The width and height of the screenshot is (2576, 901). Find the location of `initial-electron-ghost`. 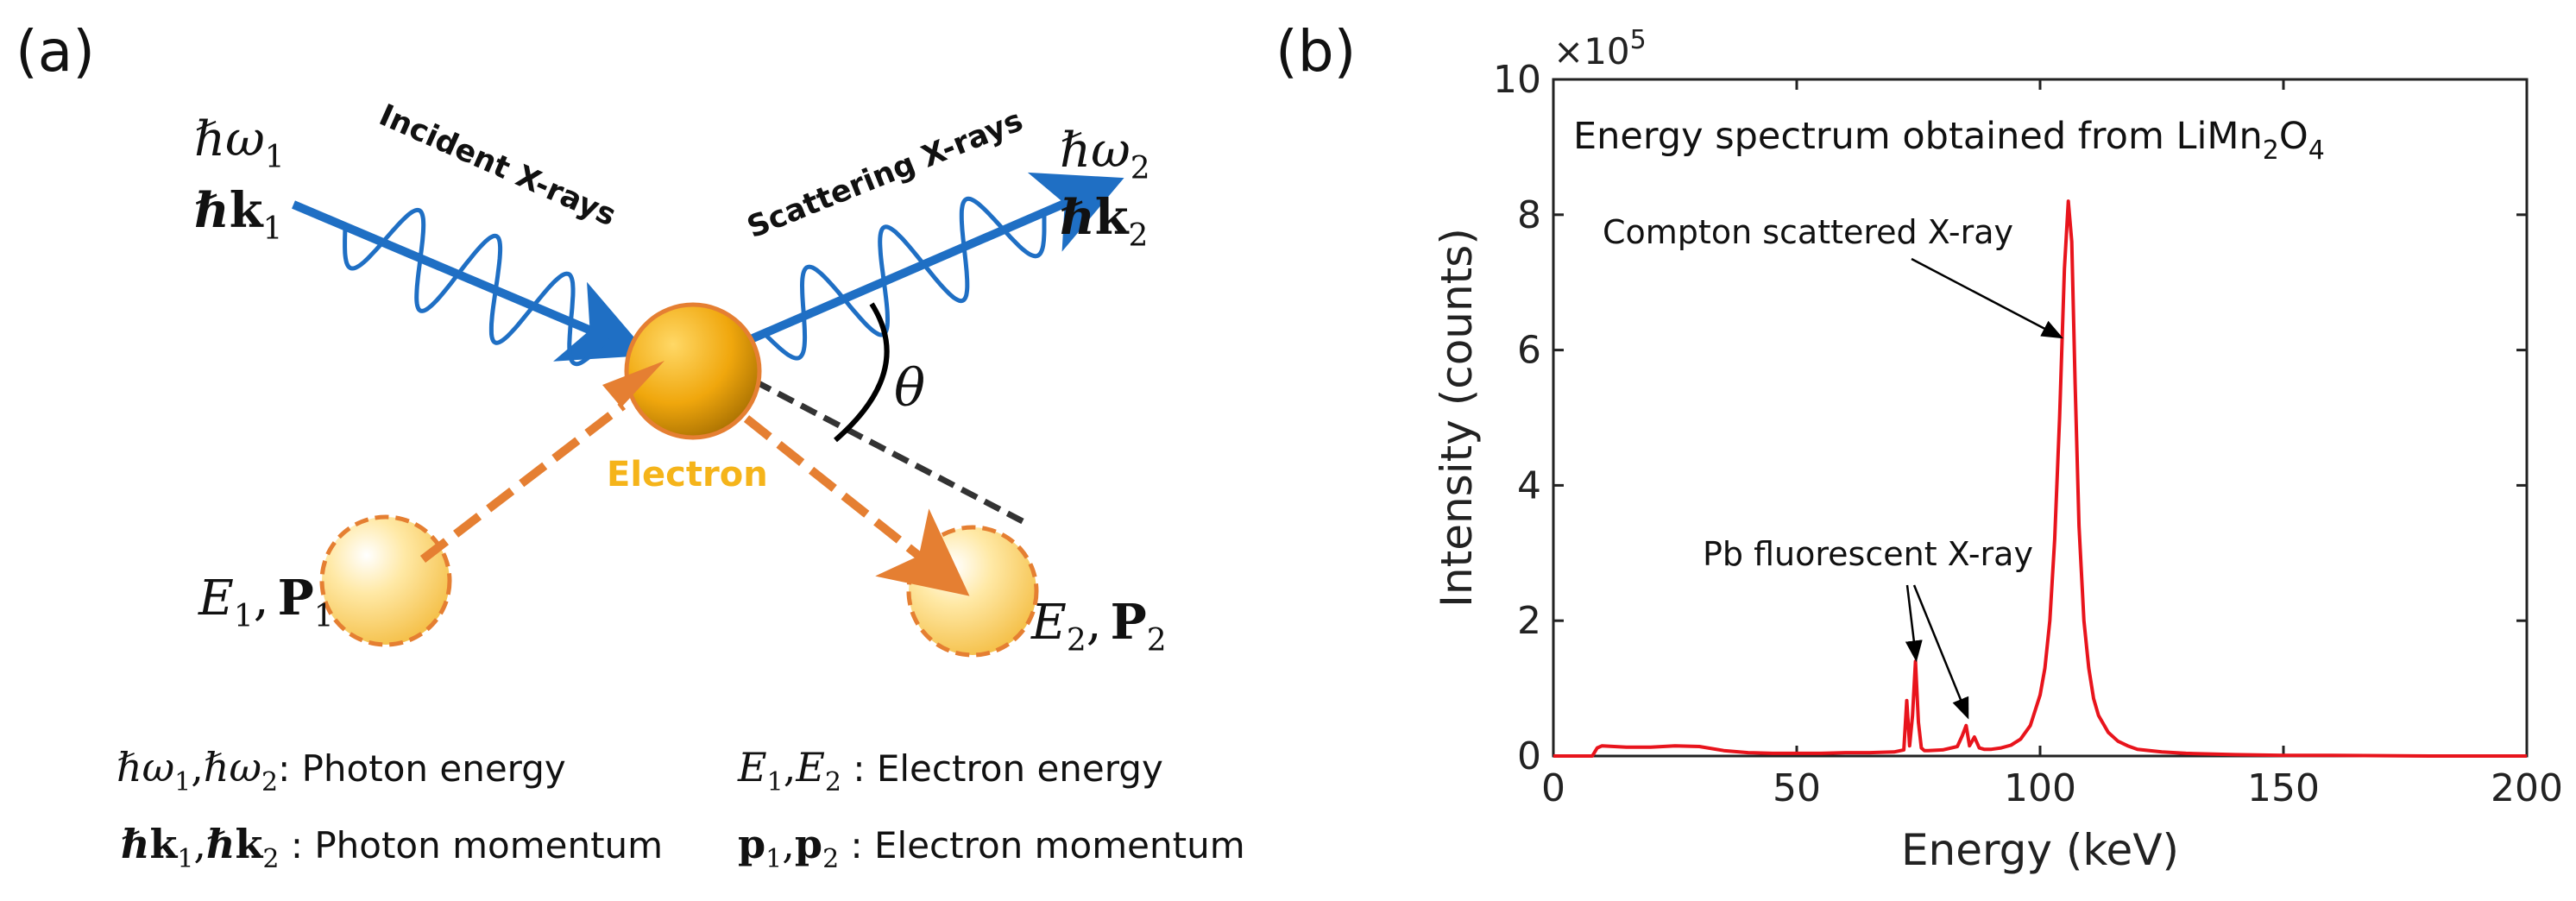

initial-electron-ghost is located at coordinates (385, 580).